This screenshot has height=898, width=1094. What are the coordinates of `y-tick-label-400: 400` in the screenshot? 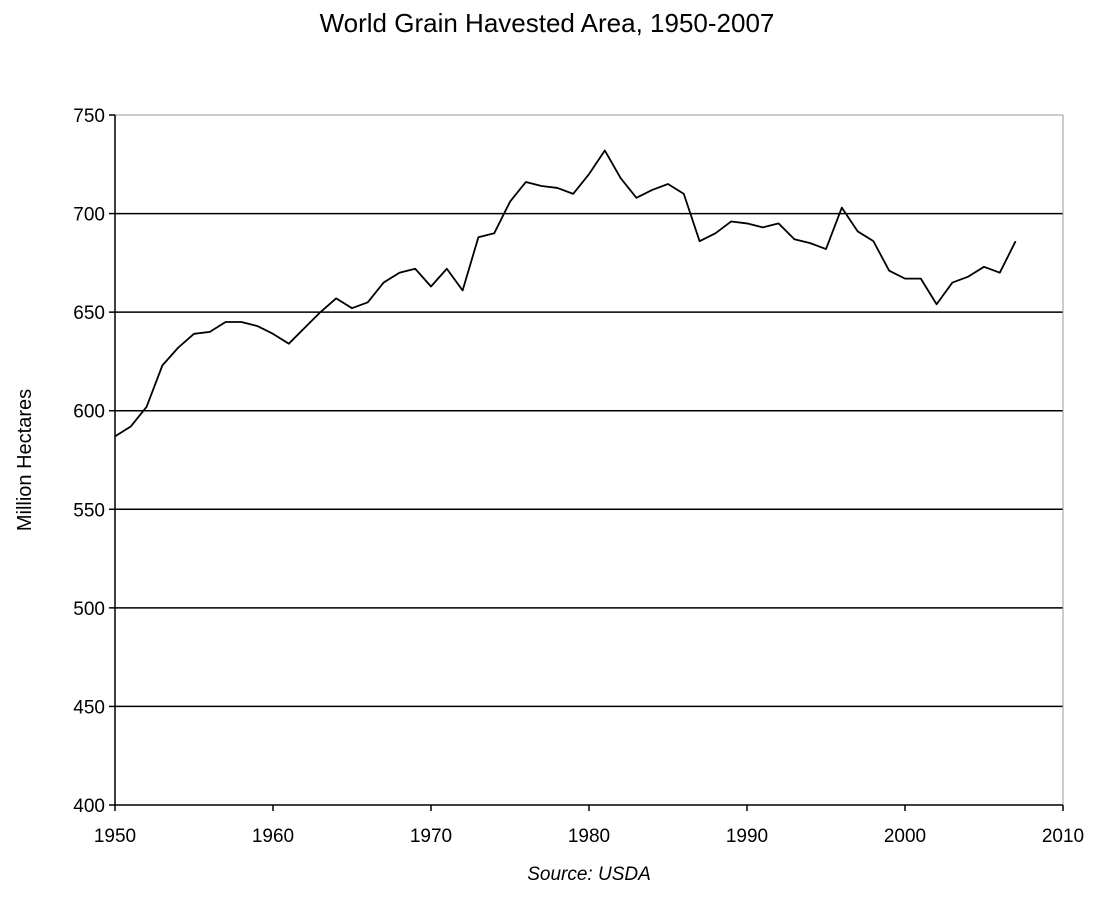 It's located at (89, 806).